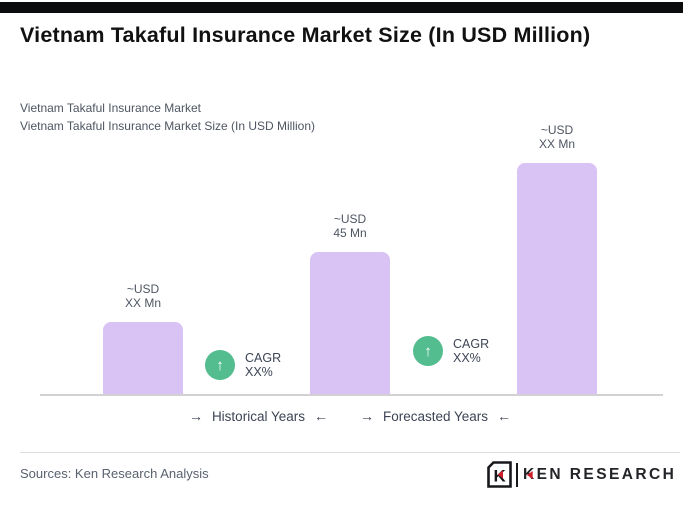 This screenshot has height=520, width=700. I want to click on subtitle-line-1: Vietnam Takaful Insurance Market, so click(110, 108).